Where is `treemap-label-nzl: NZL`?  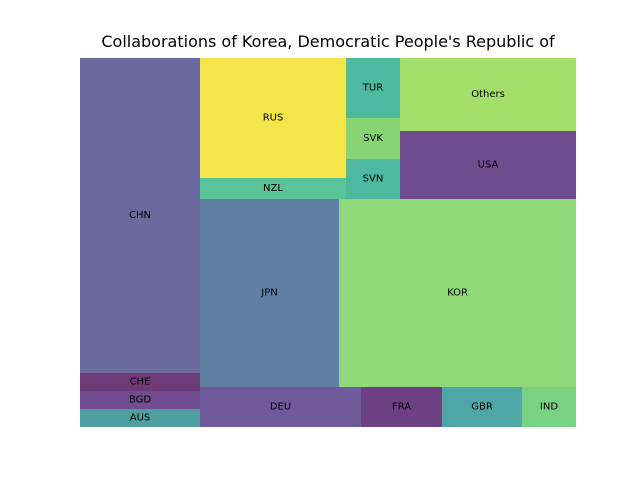
treemap-label-nzl: NZL is located at coordinates (273, 188).